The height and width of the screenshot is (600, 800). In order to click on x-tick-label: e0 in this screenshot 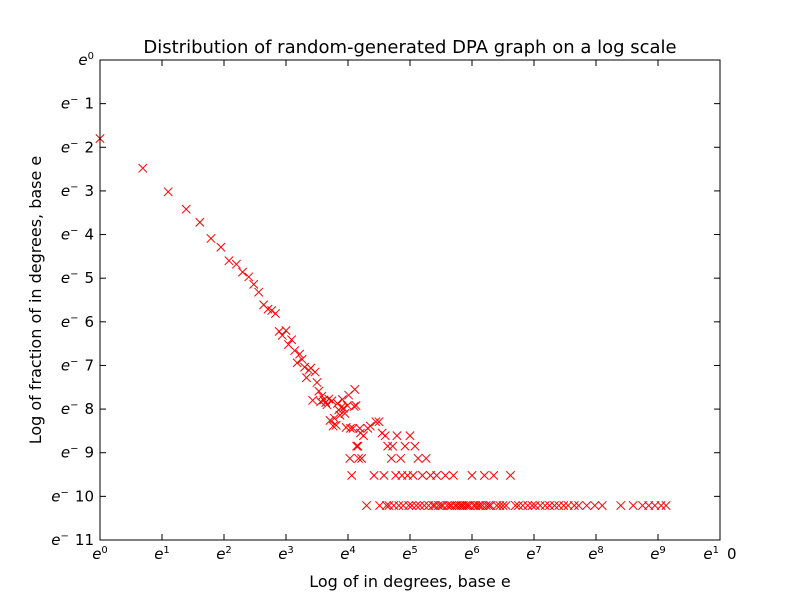, I will do `click(100, 554)`.